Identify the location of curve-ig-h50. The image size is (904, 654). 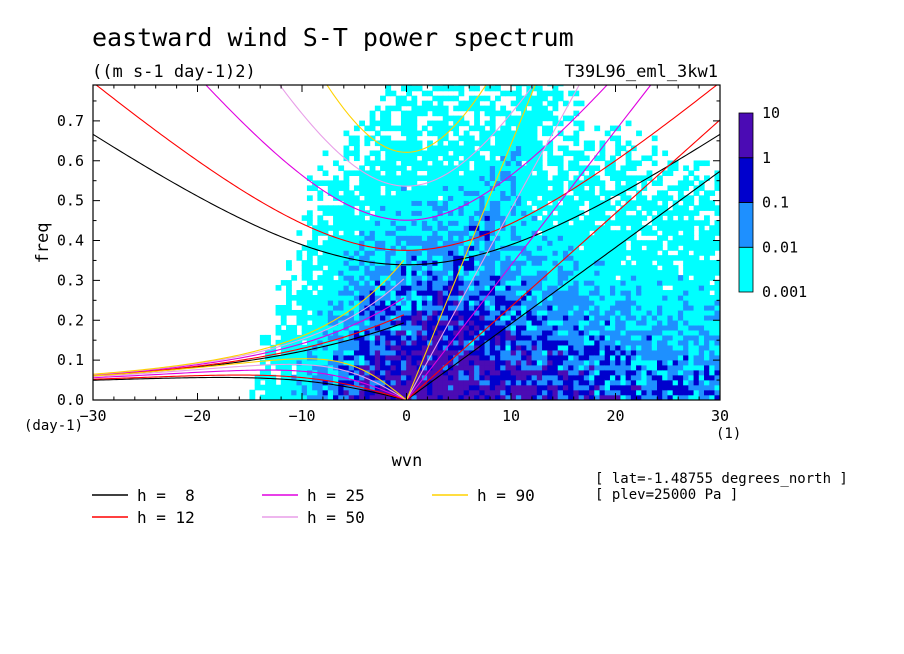
(406, 136).